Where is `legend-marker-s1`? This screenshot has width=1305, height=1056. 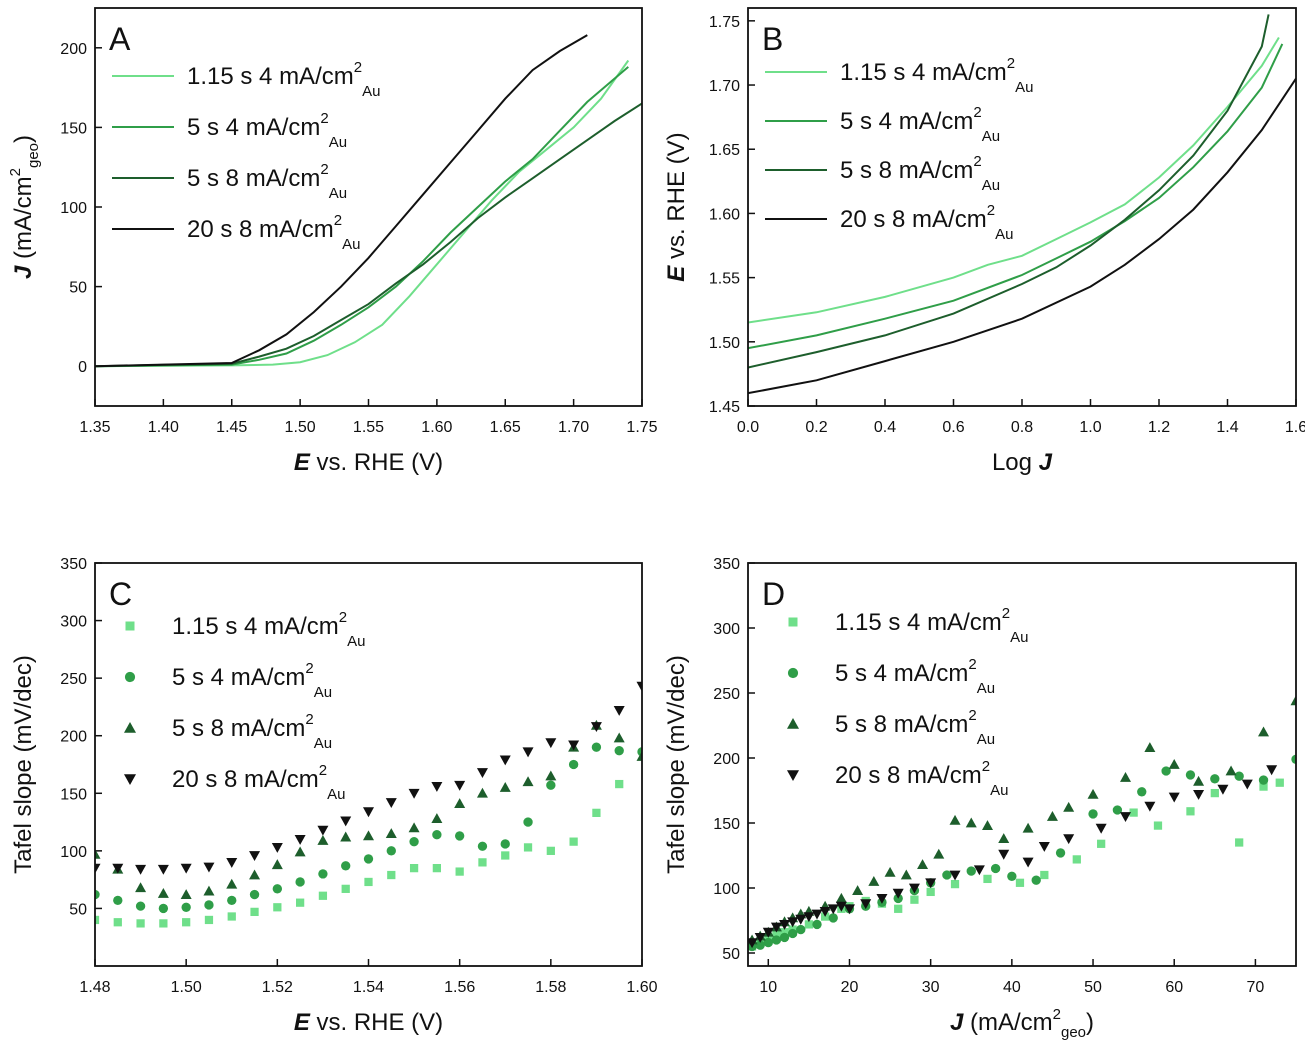
legend-marker-s1 is located at coordinates (130, 626).